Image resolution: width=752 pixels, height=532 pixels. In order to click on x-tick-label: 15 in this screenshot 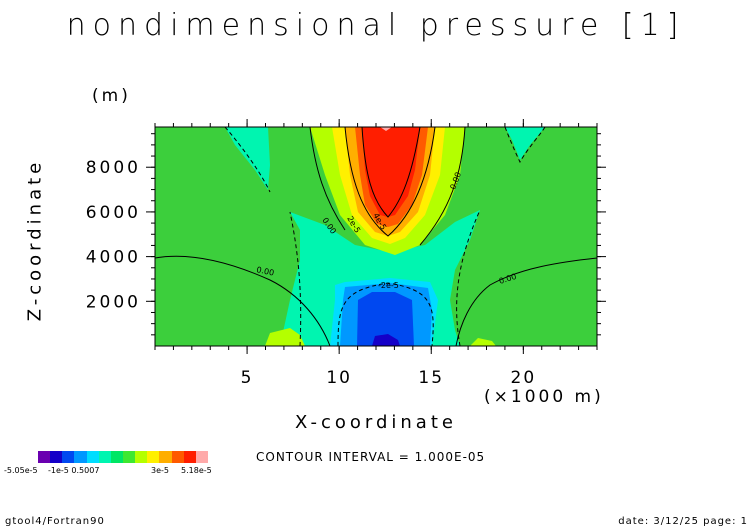, I will do `click(431, 378)`.